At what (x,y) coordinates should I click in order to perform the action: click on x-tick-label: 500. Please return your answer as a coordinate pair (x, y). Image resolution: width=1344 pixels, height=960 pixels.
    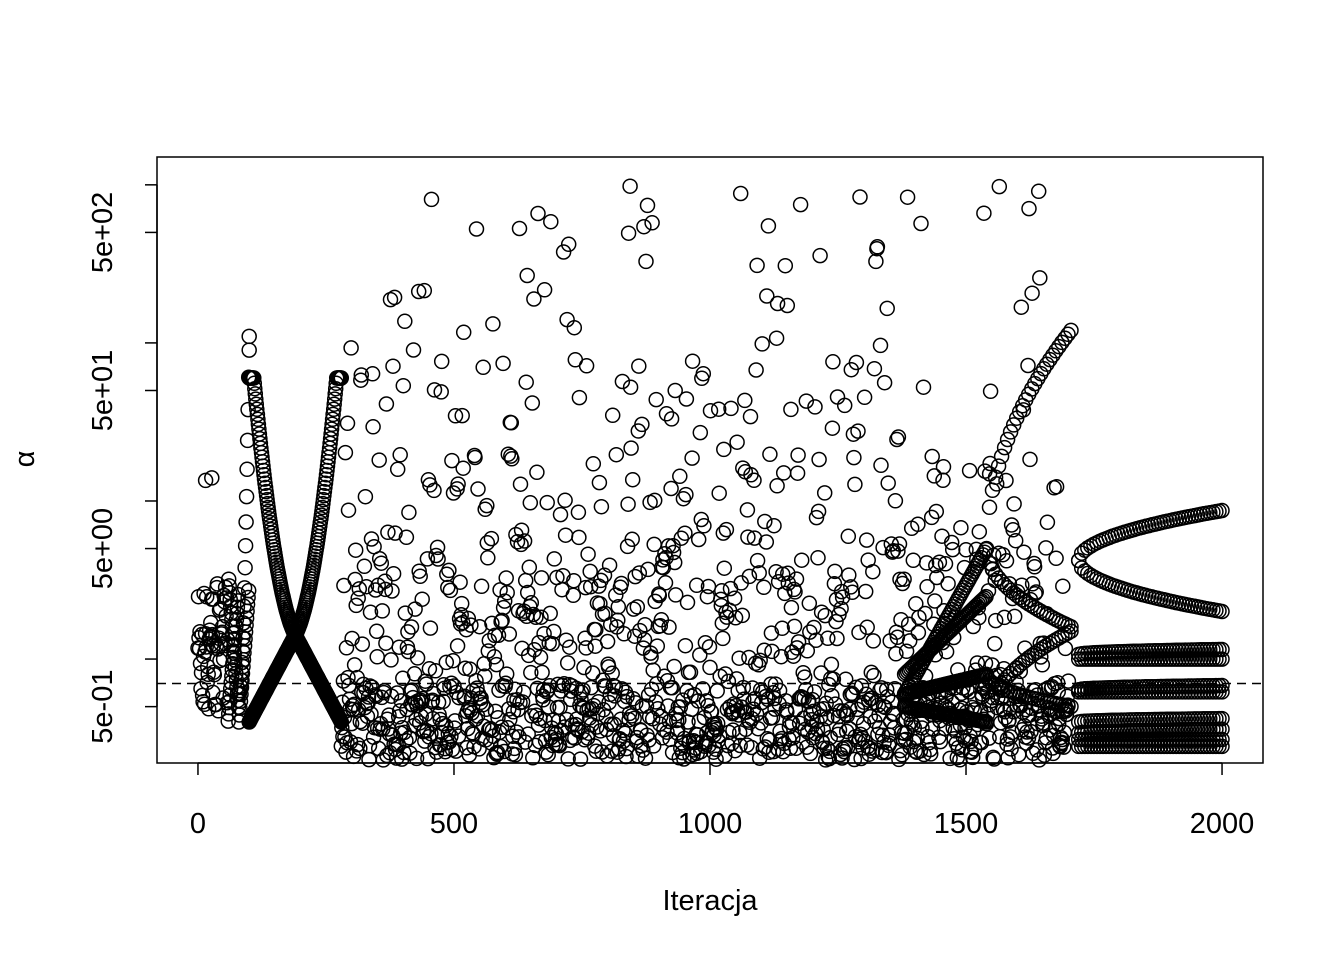
    Looking at the image, I should click on (454, 824).